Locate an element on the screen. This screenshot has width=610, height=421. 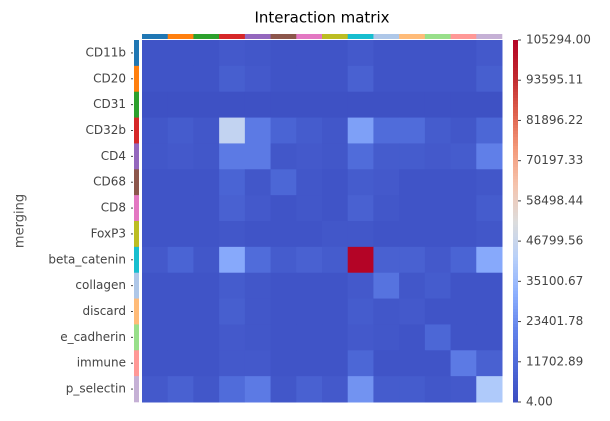
y-tick-label: discard is located at coordinates (105, 311).